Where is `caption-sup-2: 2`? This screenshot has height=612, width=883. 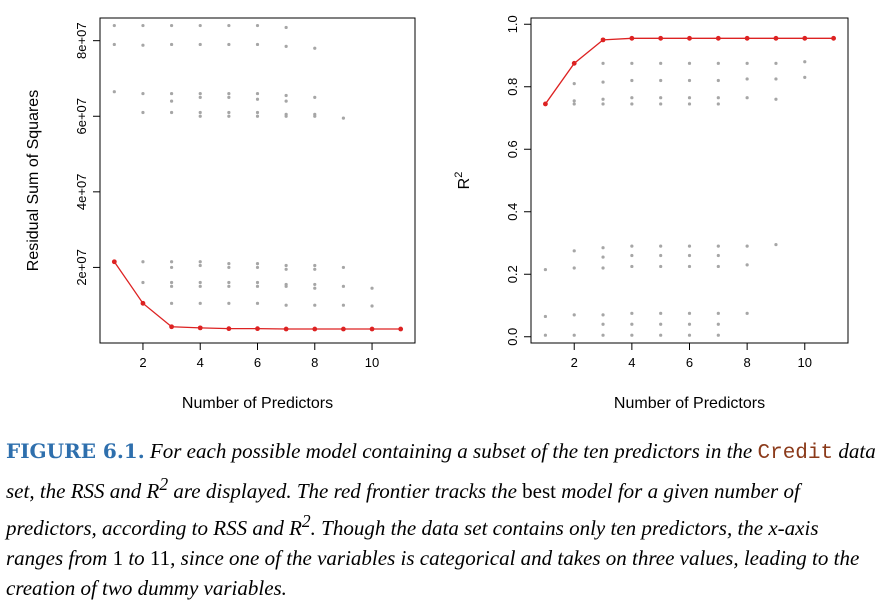 caption-sup-2: 2 is located at coordinates (306, 521).